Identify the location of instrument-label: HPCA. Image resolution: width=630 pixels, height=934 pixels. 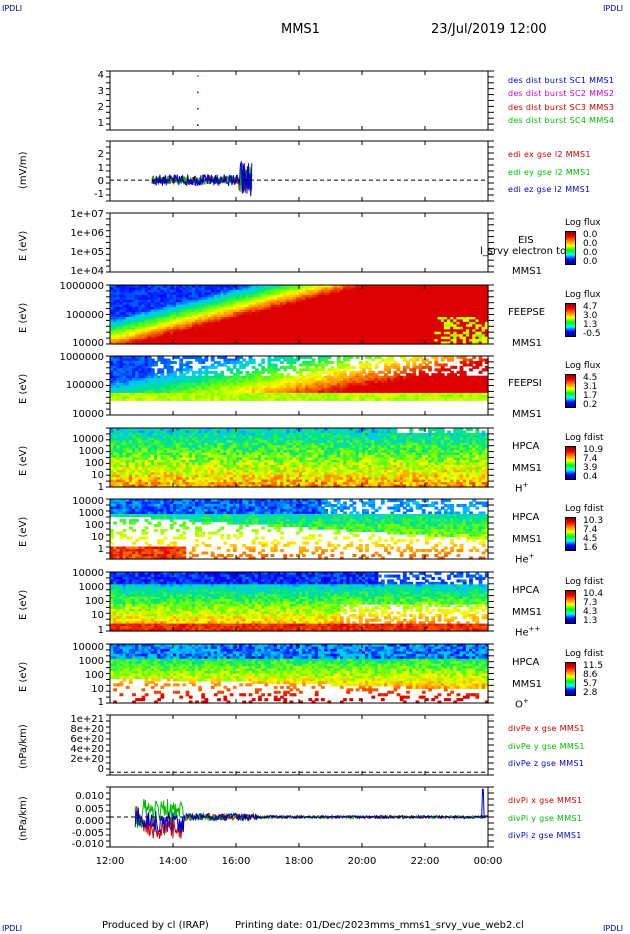
(526, 590).